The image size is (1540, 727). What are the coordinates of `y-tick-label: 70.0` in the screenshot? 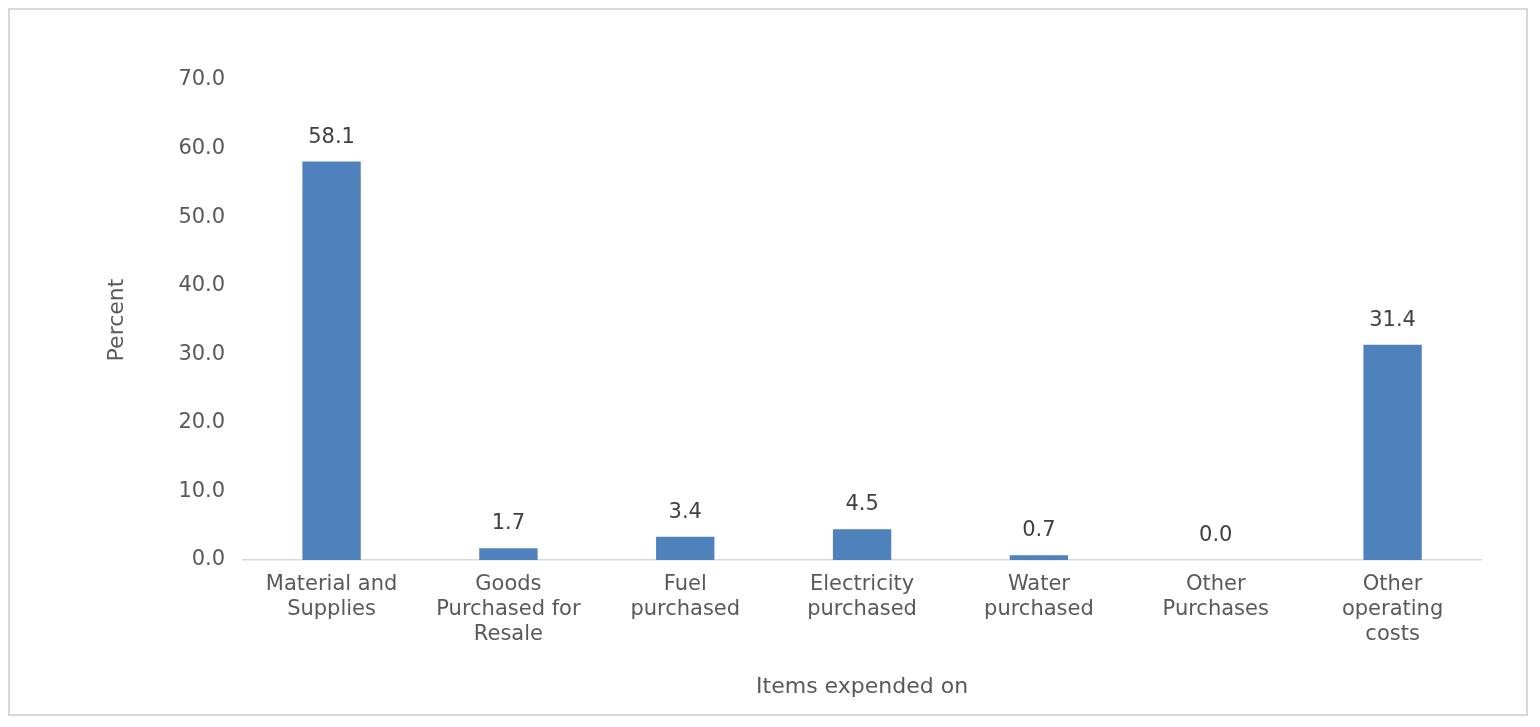 It's located at (202, 78).